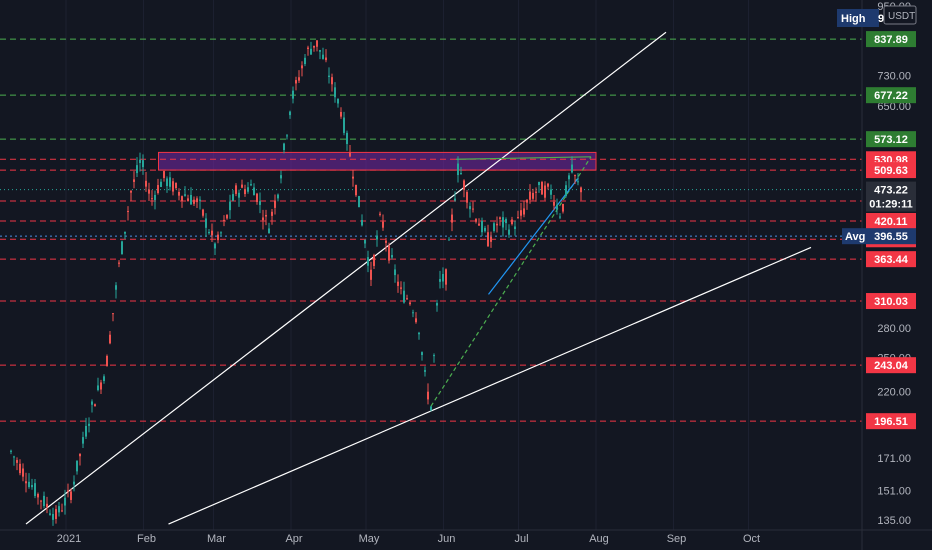 This screenshot has width=932, height=550. I want to click on x-tick: Feb, so click(146, 539).